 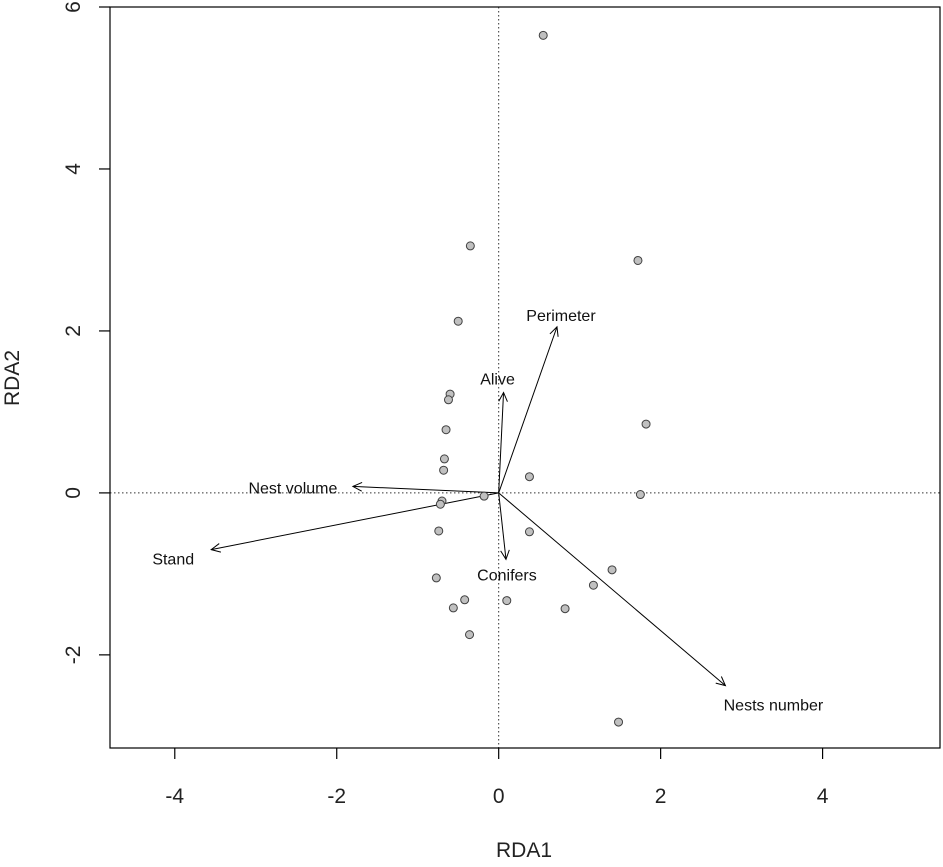 What do you see at coordinates (425, 489) in the screenshot?
I see `vector-nest-volume` at bounding box center [425, 489].